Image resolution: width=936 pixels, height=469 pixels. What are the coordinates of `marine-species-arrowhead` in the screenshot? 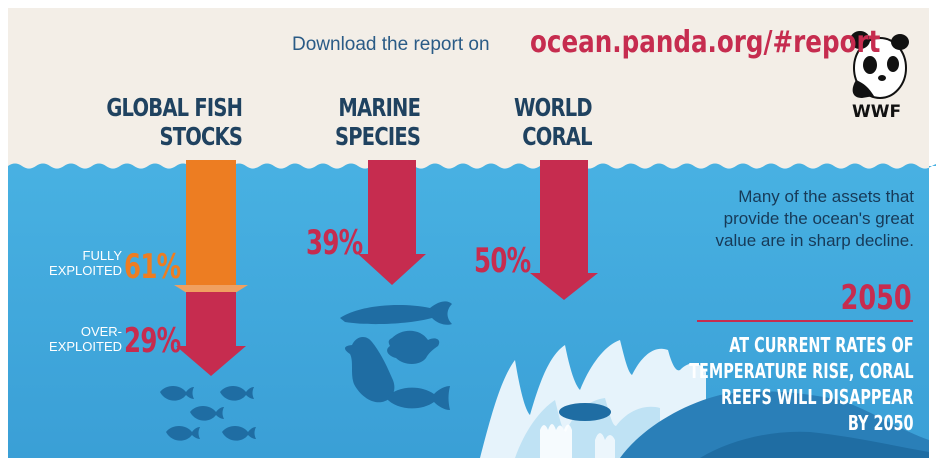 It's located at (392, 269).